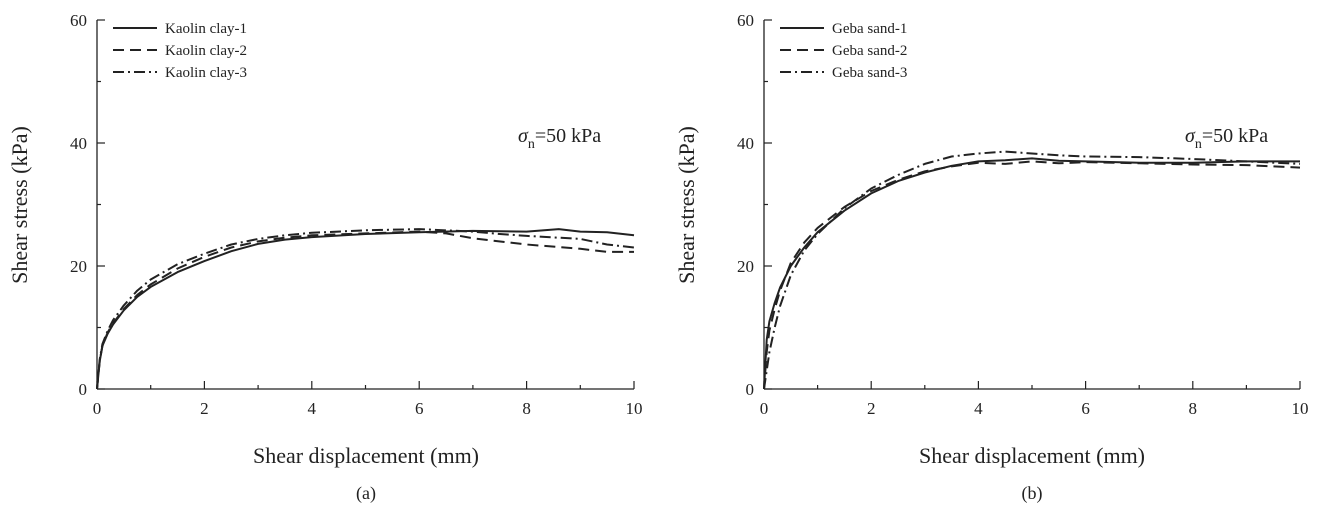 The image size is (1321, 509). I want to click on panel-b-legend-label-3: Geba sand-3, so click(869, 73).